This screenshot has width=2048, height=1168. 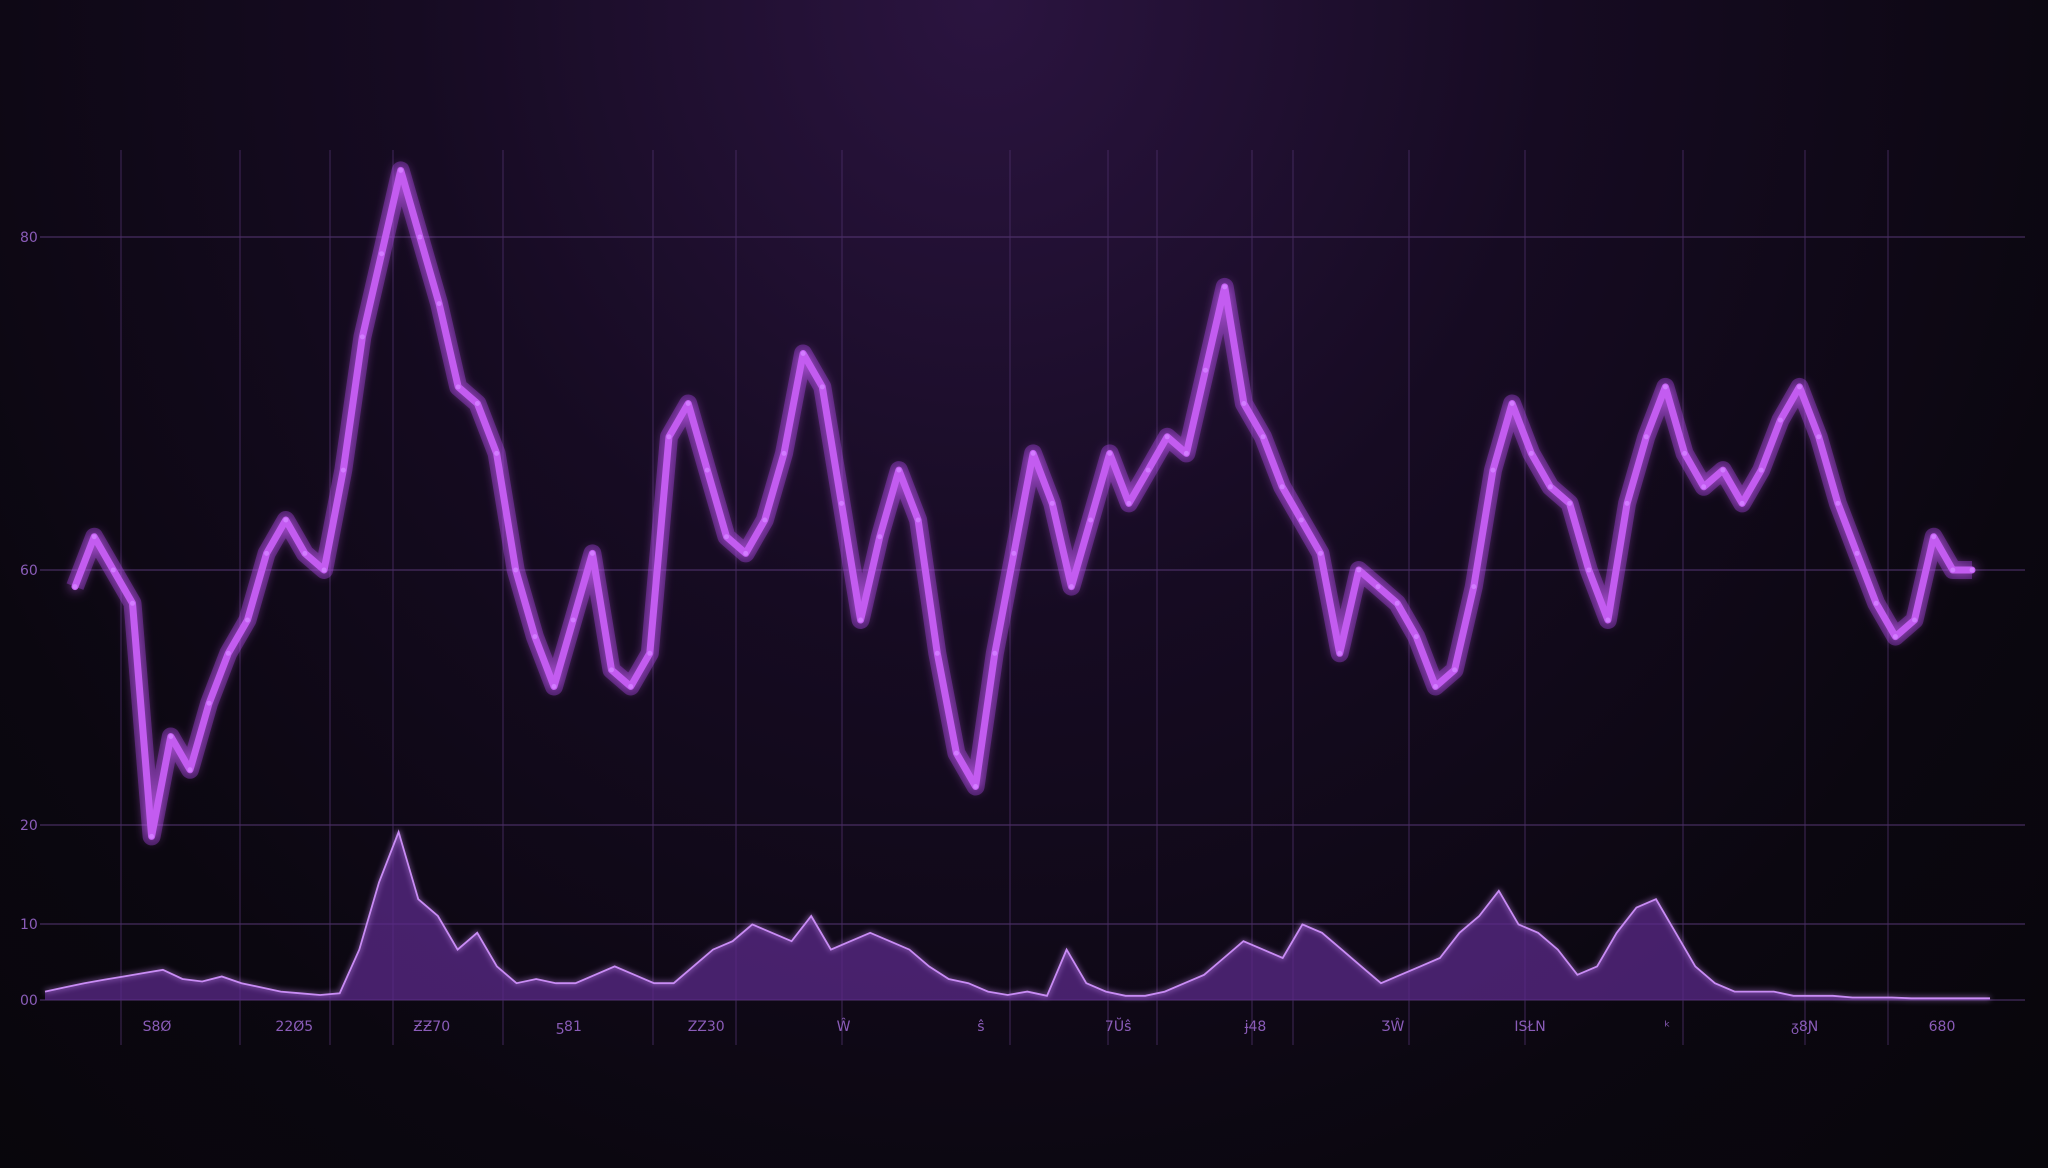 What do you see at coordinates (1942, 1027) in the screenshot?
I see `x-tick-label: 680` at bounding box center [1942, 1027].